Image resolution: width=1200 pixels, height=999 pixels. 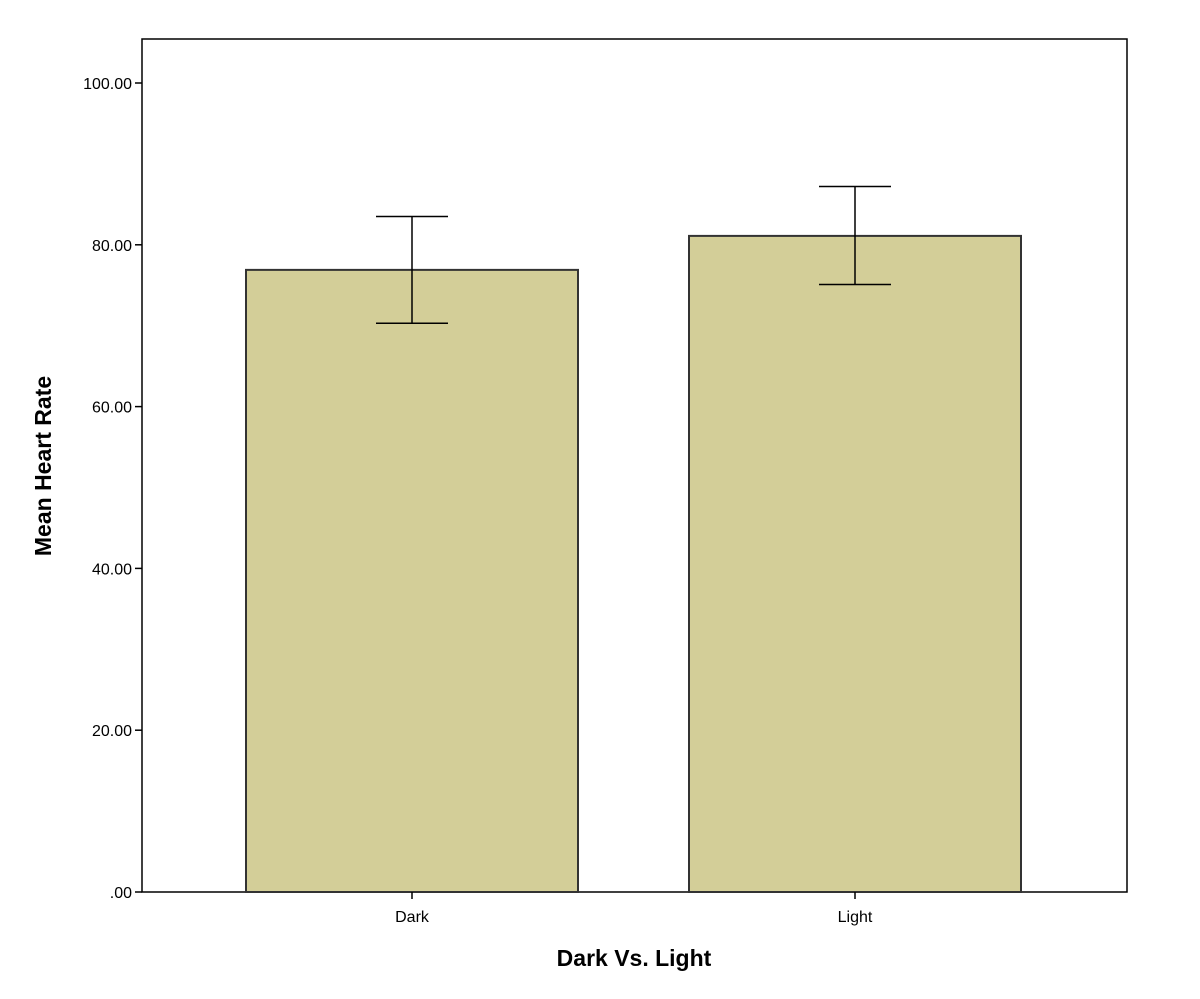 I want to click on y-tick-label-1: 20.00, so click(x=112, y=731).